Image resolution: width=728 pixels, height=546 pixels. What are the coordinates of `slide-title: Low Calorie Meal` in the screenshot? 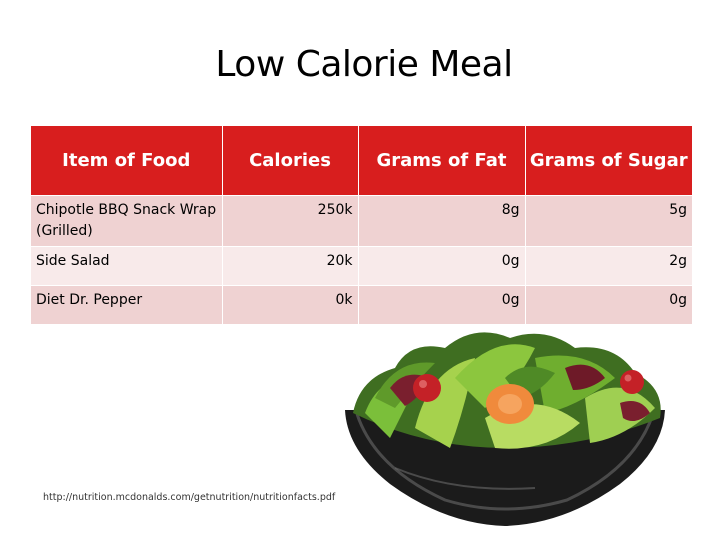 It's located at (364, 64).